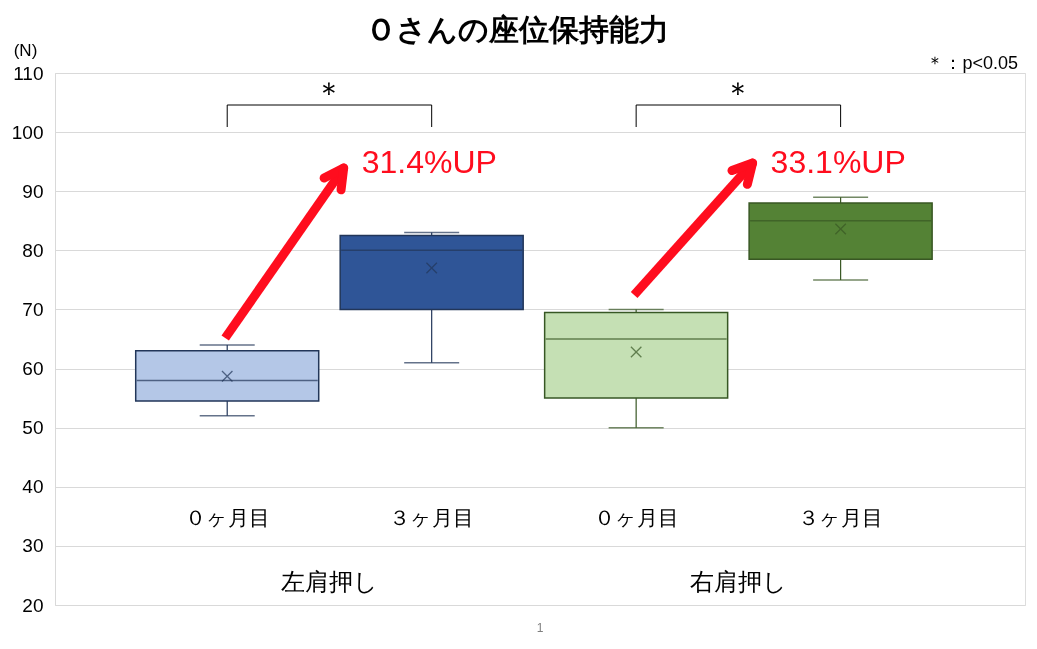 The height and width of the screenshot is (649, 1037). What do you see at coordinates (838, 162) in the screenshot?
I see `annotation: 33.1%UP` at bounding box center [838, 162].